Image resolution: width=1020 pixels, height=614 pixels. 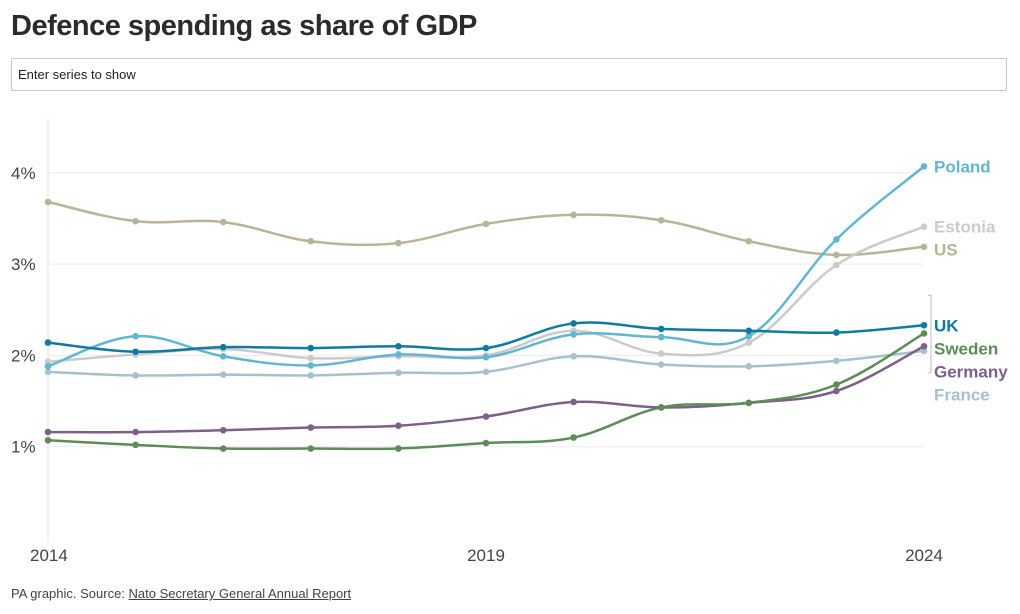 What do you see at coordinates (23, 355) in the screenshot?
I see `y-tick-label: 2%` at bounding box center [23, 355].